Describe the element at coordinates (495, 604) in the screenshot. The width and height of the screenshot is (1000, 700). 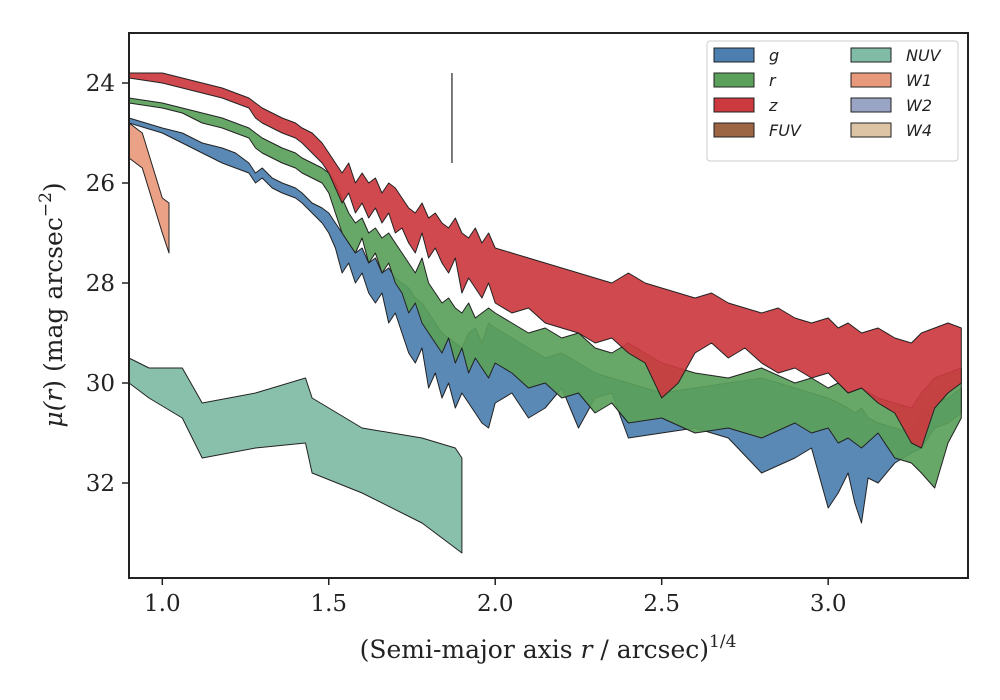
I see `x-tick-label: 2.0` at that location.